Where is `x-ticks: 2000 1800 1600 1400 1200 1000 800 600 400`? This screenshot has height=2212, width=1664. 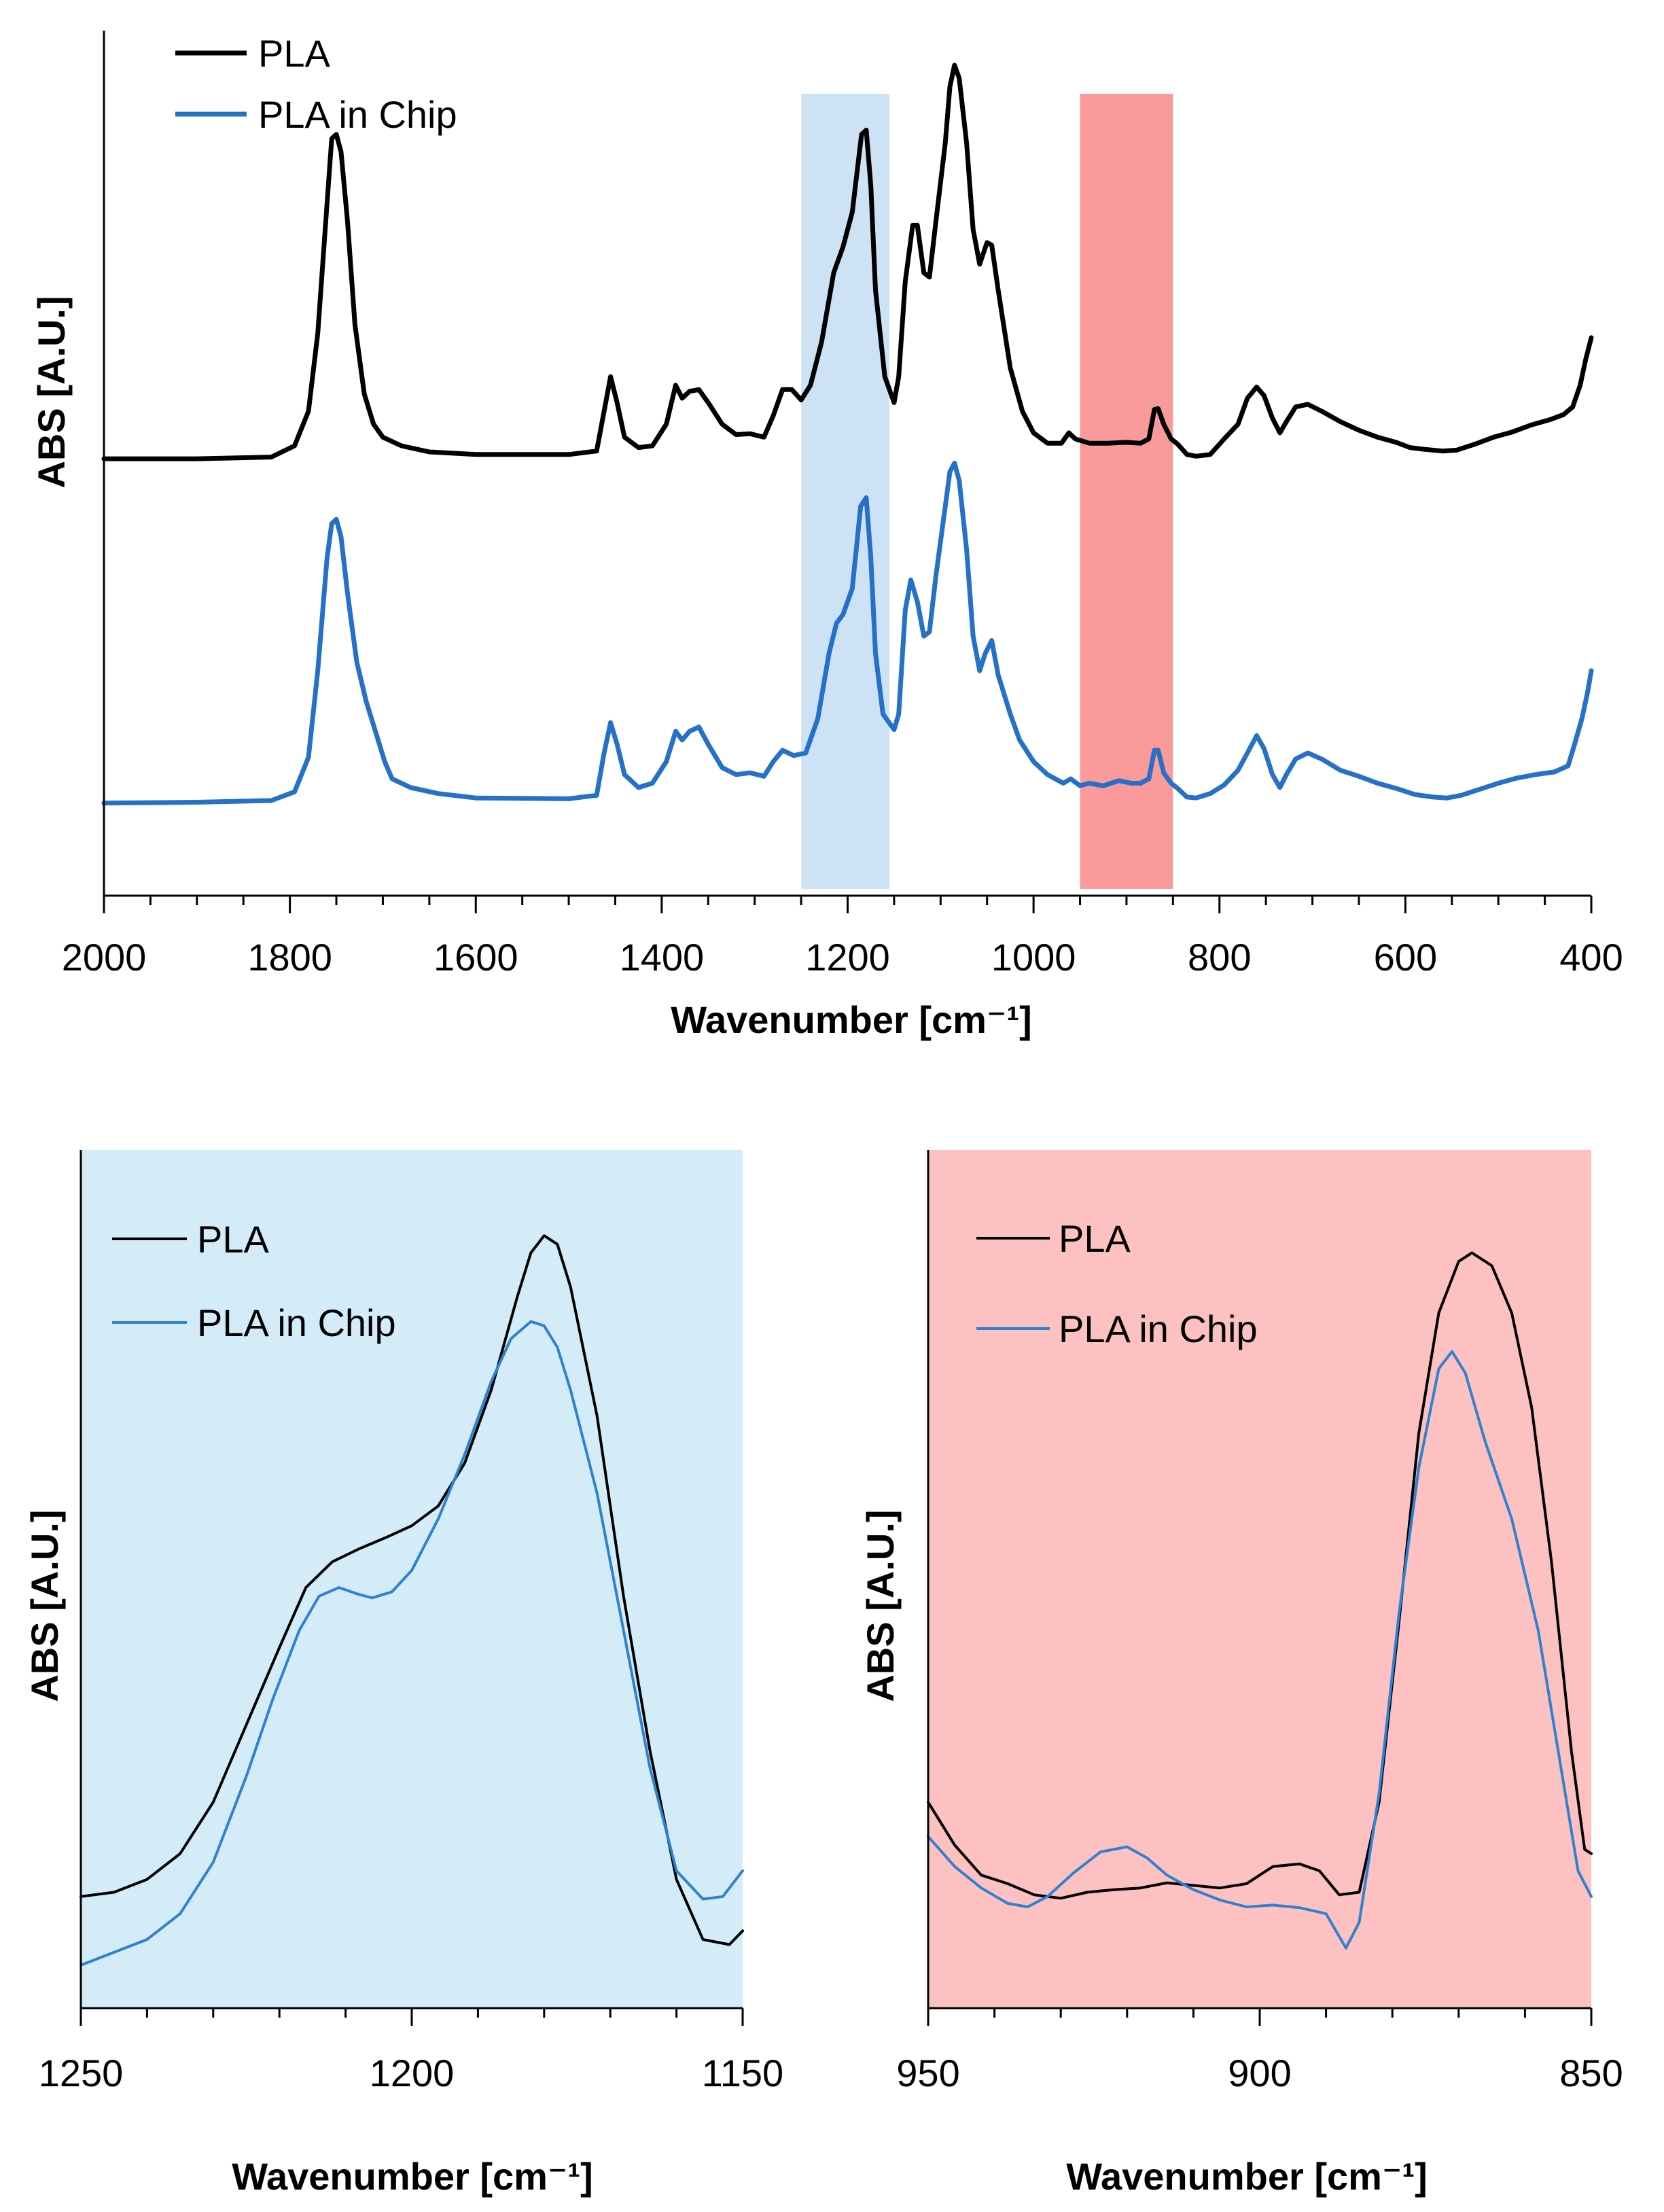
x-ticks: 2000 1800 1600 1400 1200 1000 800 600 400 is located at coordinates (843, 938).